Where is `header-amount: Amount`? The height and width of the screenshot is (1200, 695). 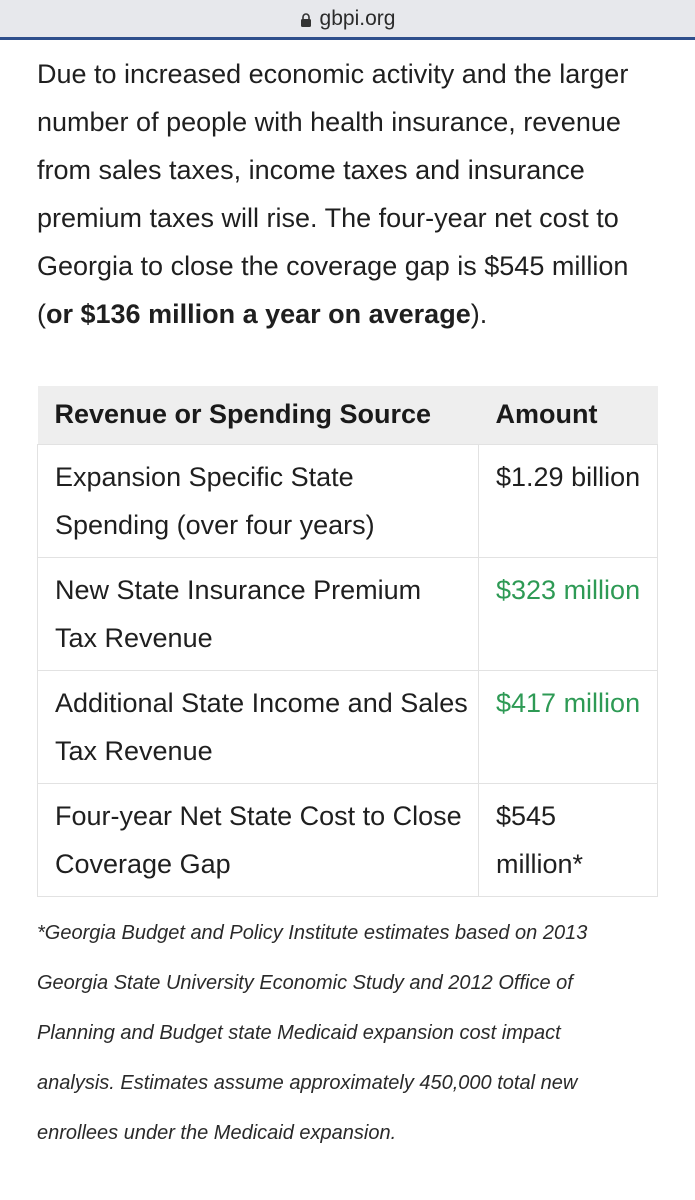 header-amount: Amount is located at coordinates (568, 415).